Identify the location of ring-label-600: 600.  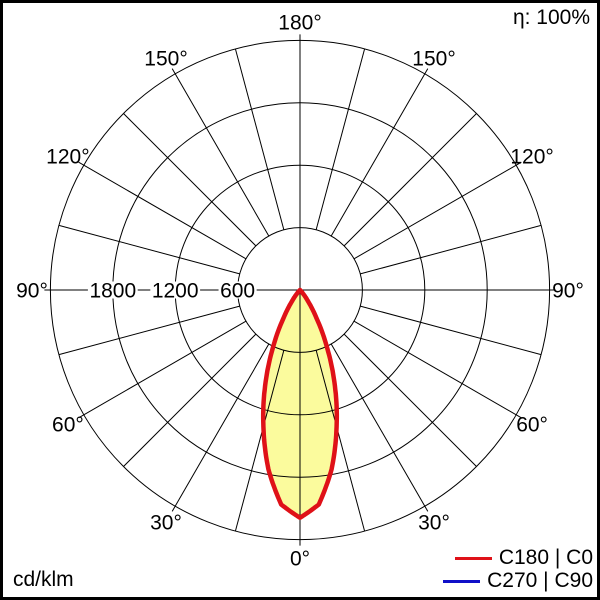
(237, 291).